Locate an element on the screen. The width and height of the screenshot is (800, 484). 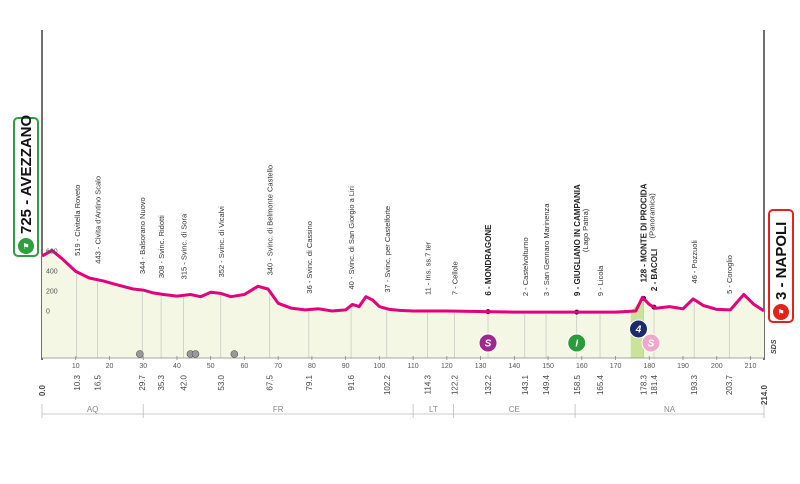
distance-tick-label: 200 is located at coordinates (717, 366).